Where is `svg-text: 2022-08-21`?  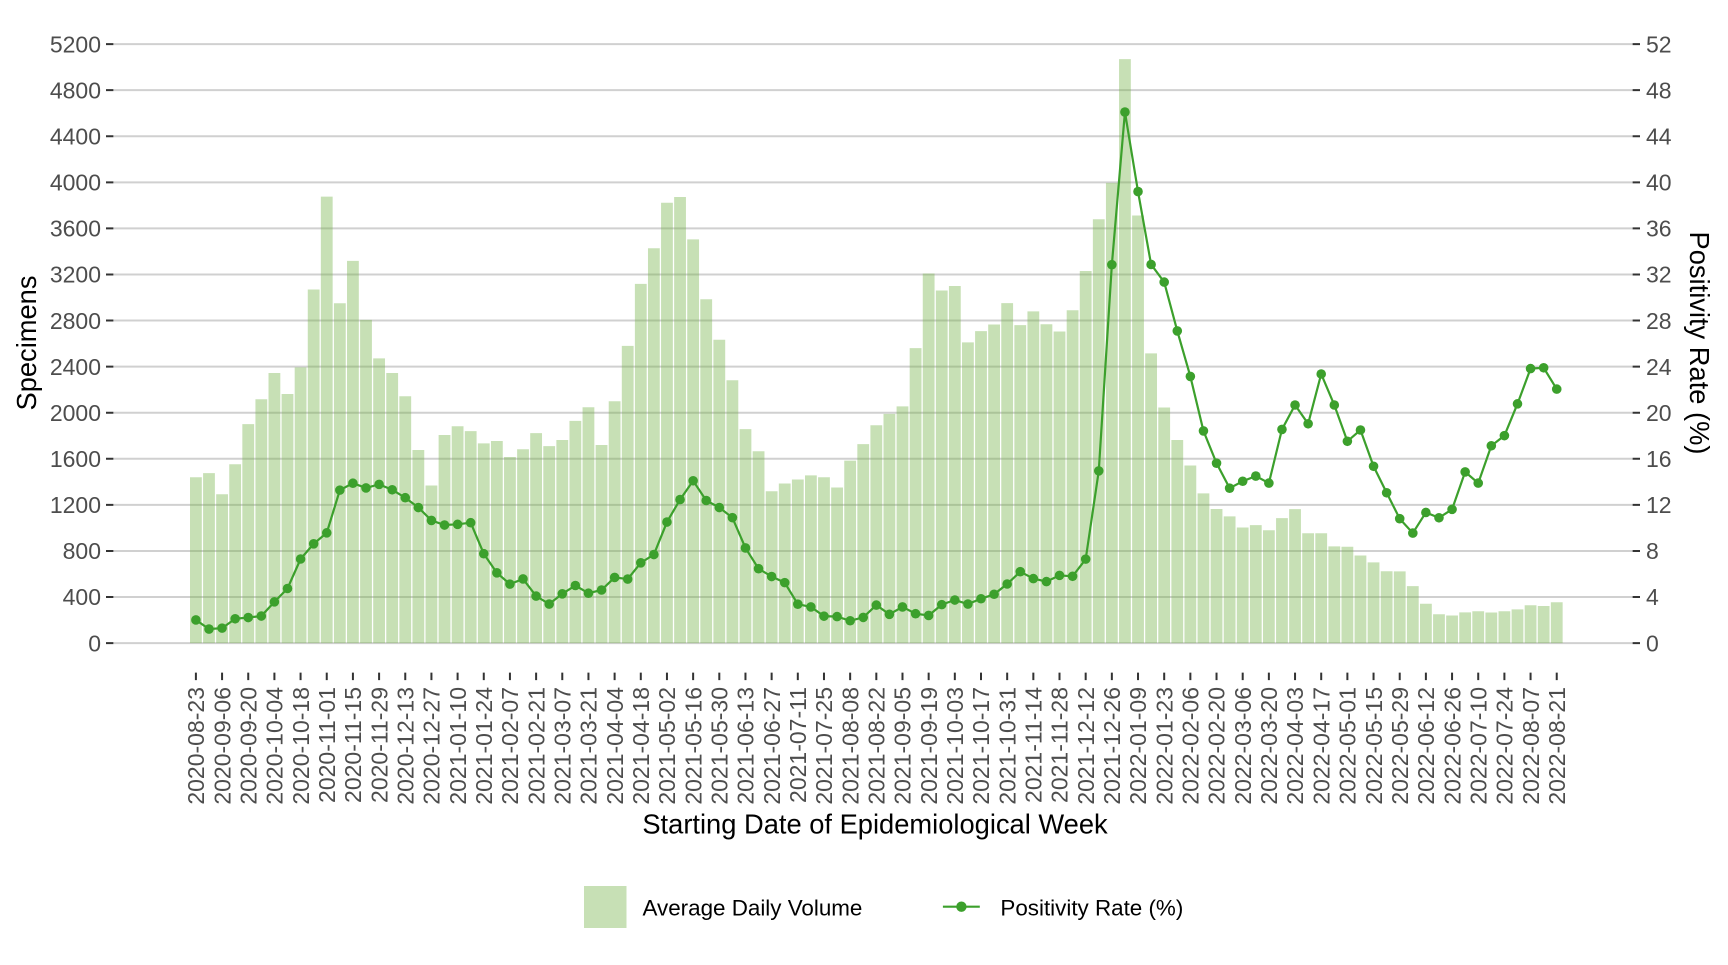 svg-text: 2022-08-21 is located at coordinates (1557, 746).